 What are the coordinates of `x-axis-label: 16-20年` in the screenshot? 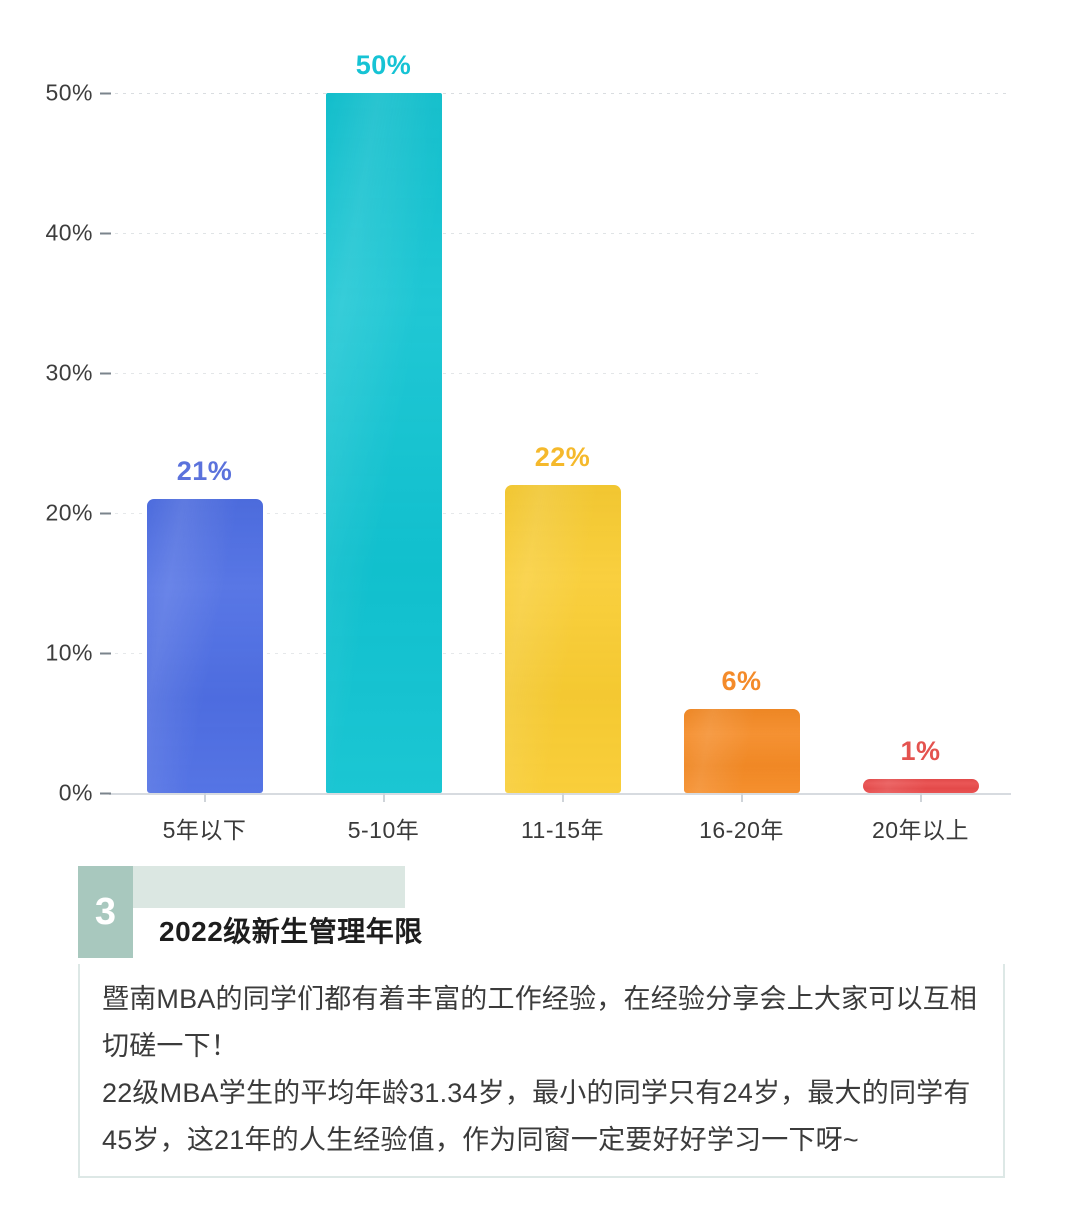 It's located at (741, 830).